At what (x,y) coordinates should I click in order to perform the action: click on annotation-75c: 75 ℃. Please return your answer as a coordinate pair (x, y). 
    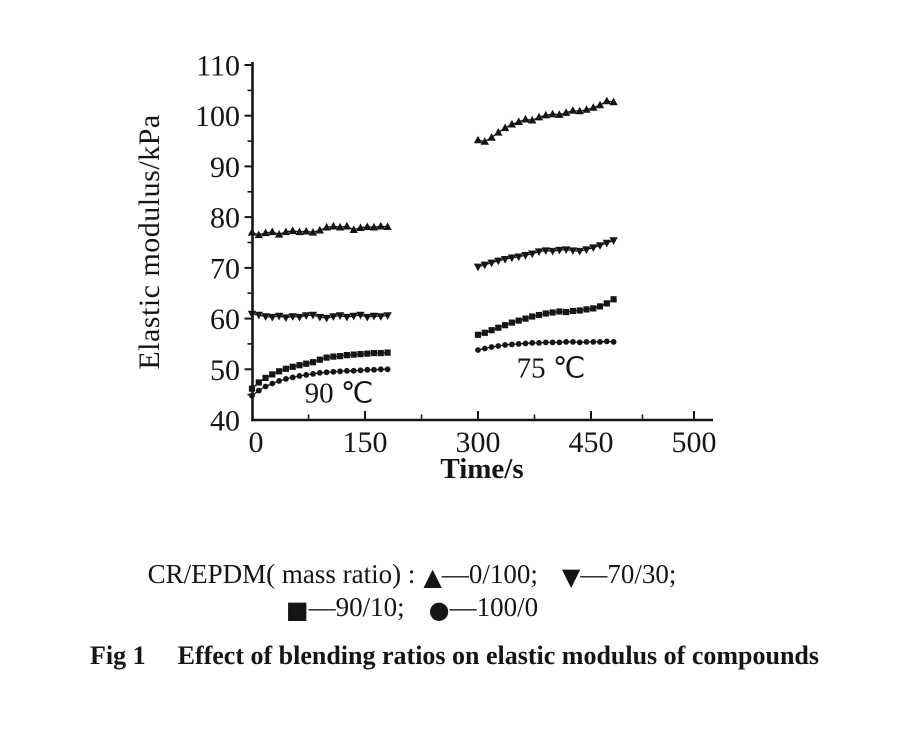
    Looking at the image, I should click on (551, 368).